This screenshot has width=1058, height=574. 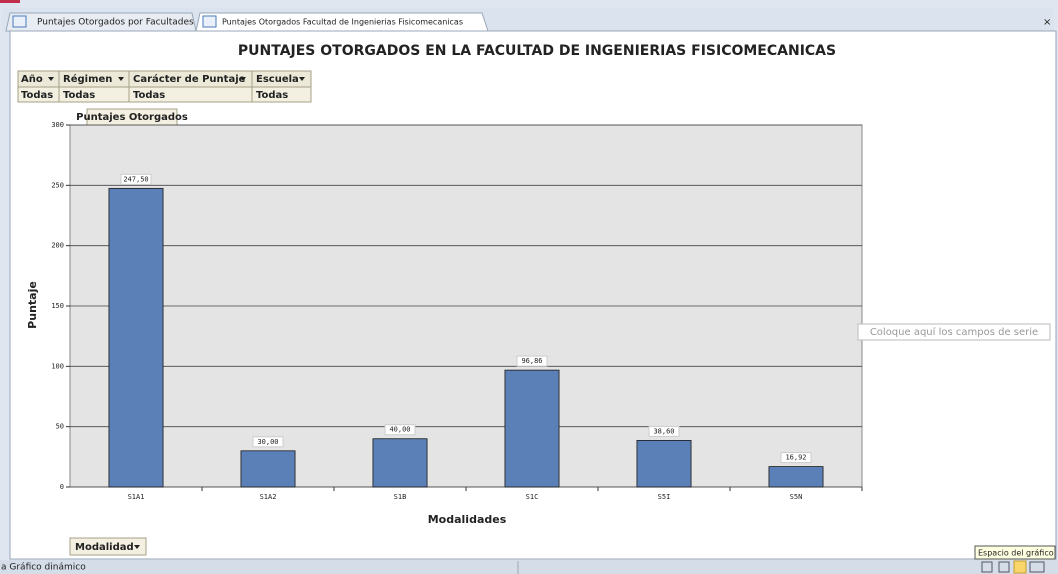 I want to click on close-button: ×, so click(x=1047, y=22).